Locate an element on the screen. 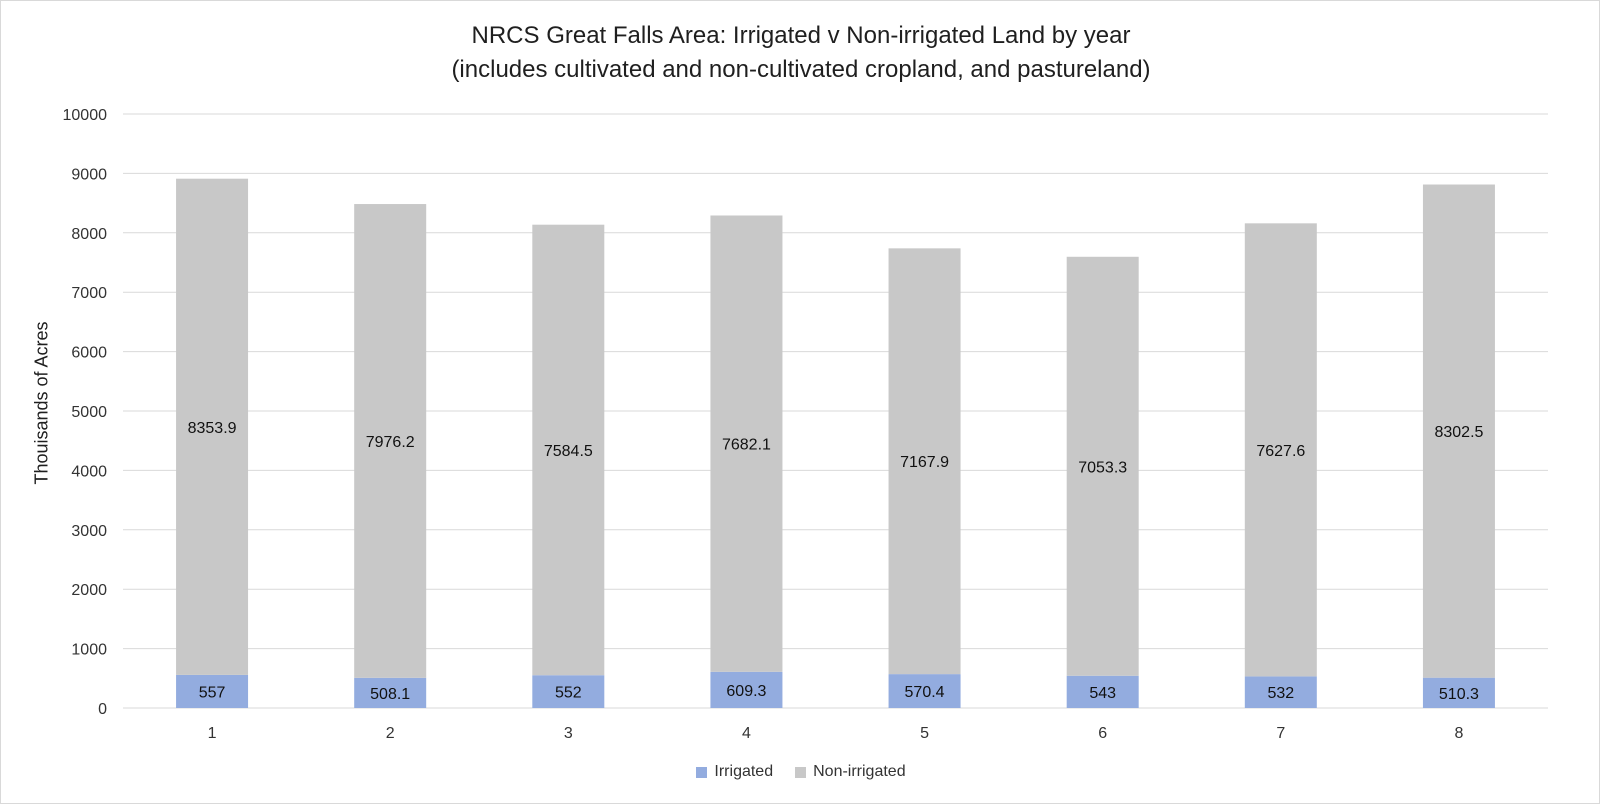  data-label-non-irrigated: 8302.5 is located at coordinates (1458, 432).